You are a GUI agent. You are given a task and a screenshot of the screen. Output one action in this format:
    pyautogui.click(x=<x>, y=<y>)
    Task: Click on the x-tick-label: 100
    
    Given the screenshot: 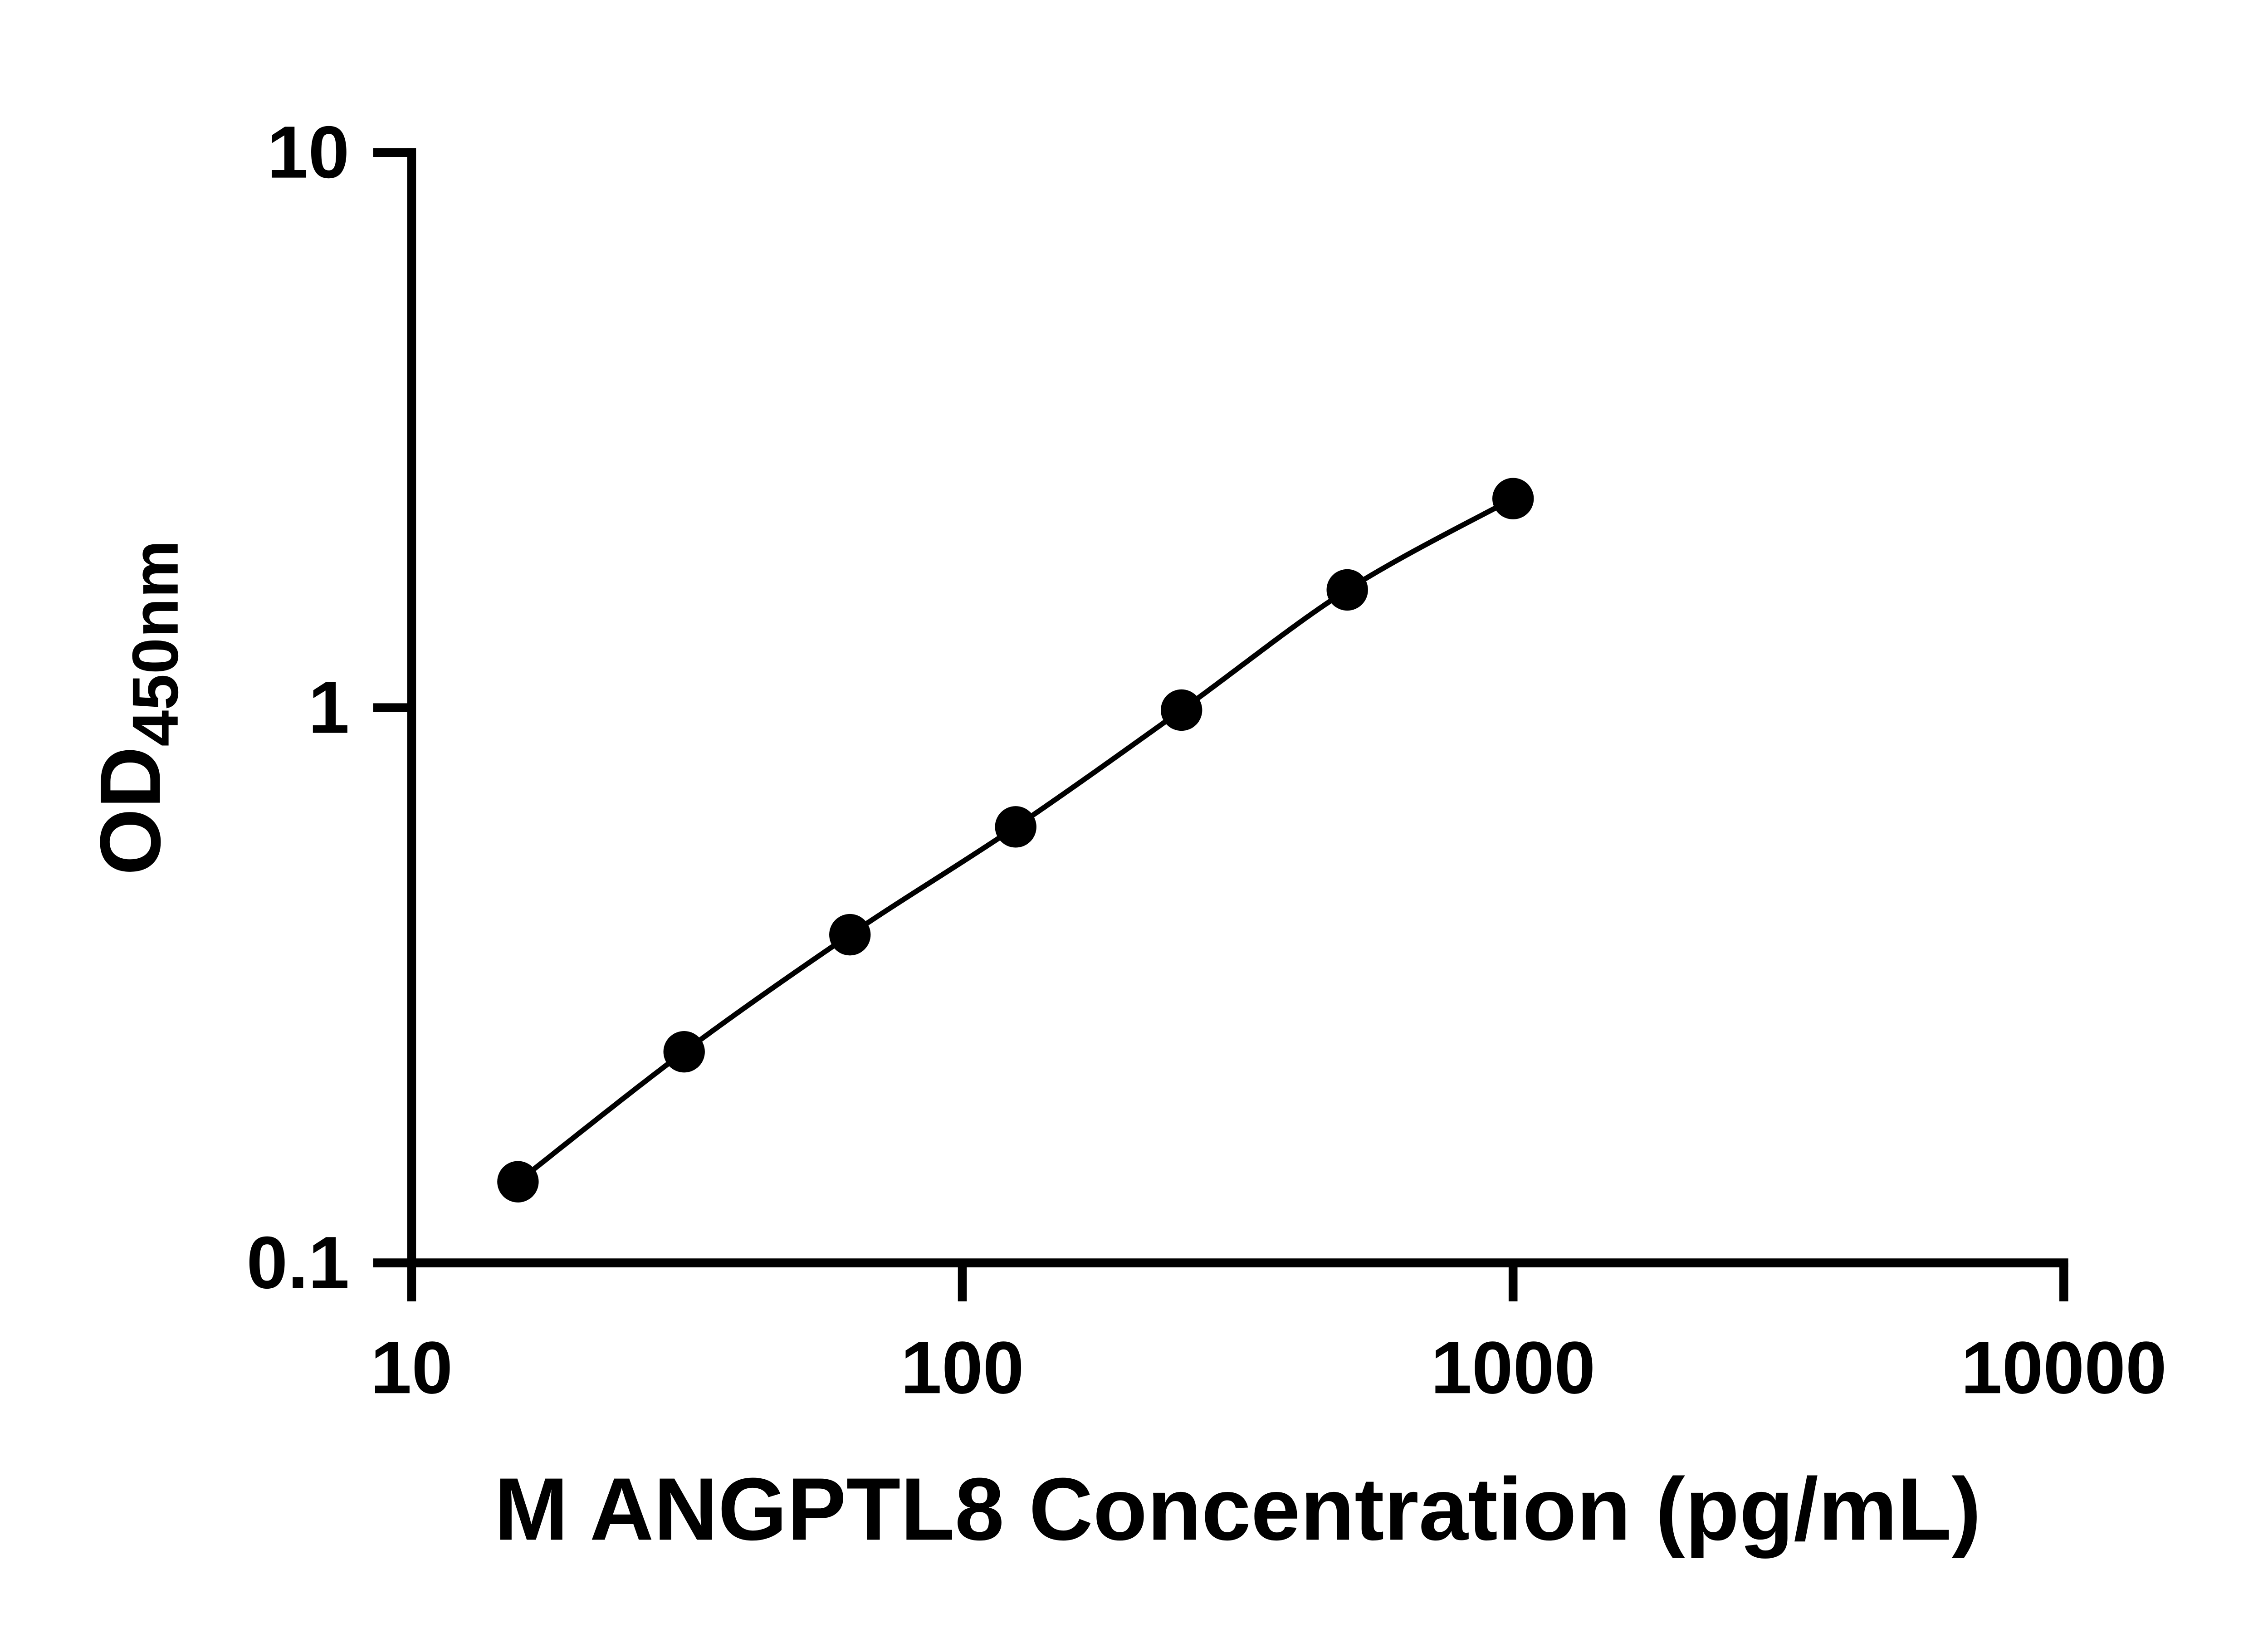 What is the action you would take?
    pyautogui.click(x=962, y=1367)
    